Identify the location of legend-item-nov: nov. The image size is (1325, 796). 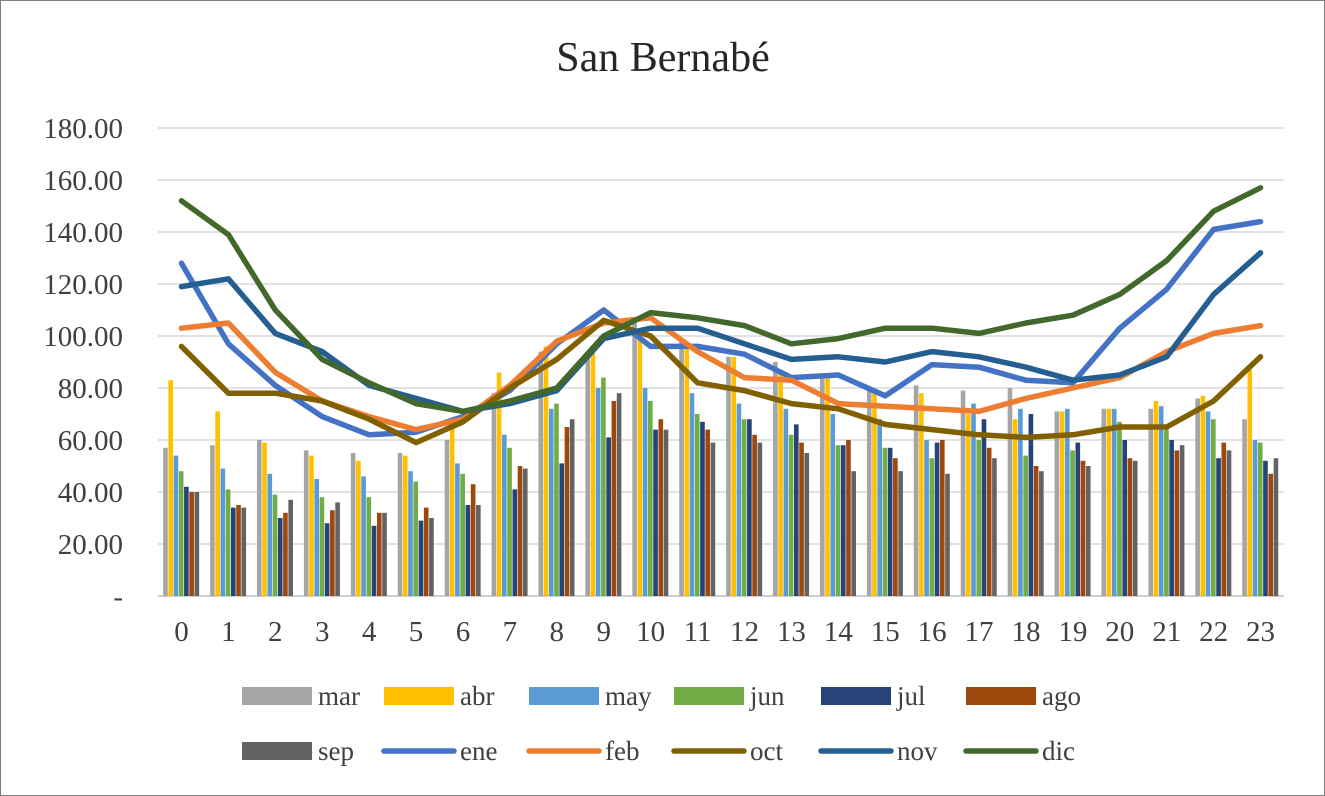
(878, 751).